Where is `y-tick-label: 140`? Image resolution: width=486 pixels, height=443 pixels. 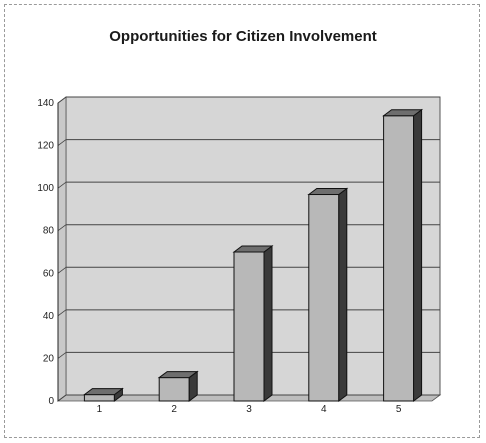
y-tick-label: 140 is located at coordinates (45, 103).